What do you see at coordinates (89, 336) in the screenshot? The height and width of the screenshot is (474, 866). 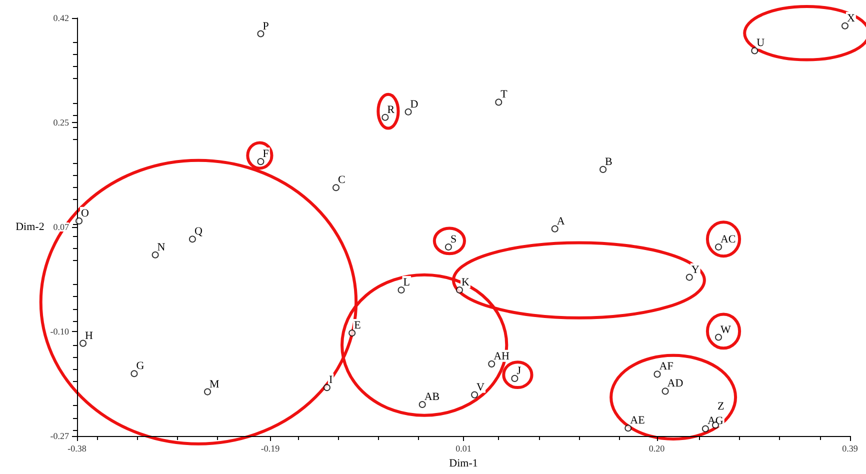 I see `annotation: H` at bounding box center [89, 336].